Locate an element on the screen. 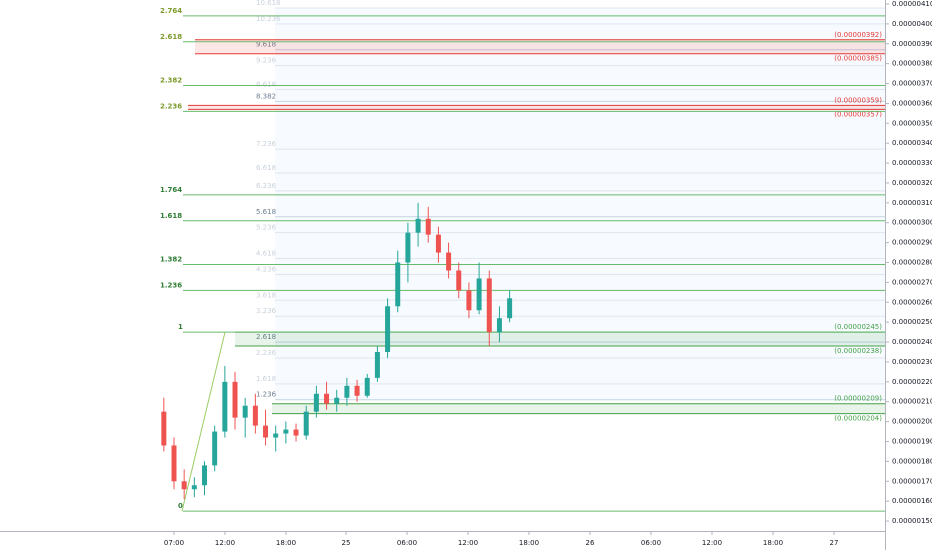 The height and width of the screenshot is (550, 932). y-tick-label: 0.00000150 is located at coordinates (912, 521).